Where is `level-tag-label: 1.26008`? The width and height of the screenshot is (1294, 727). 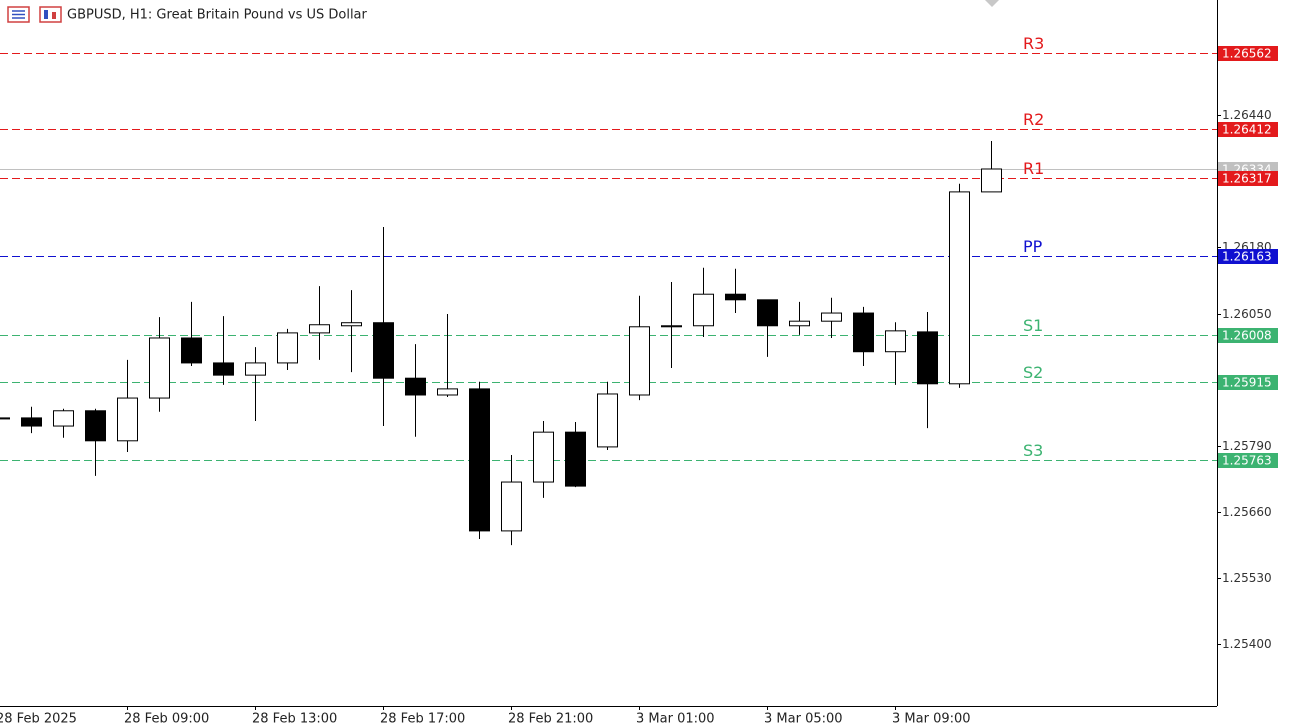
level-tag-label: 1.26008 is located at coordinates (1247, 336).